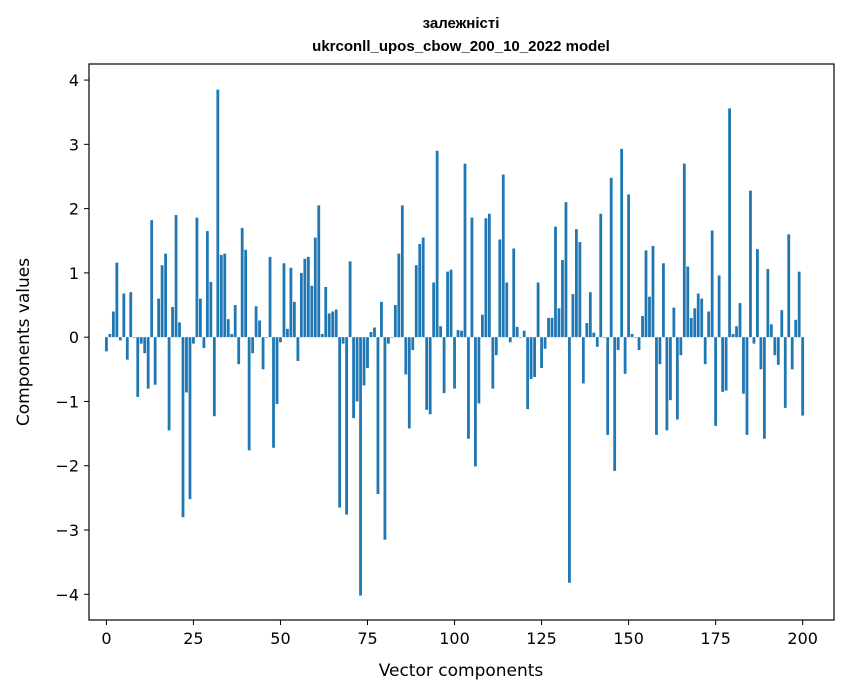  What do you see at coordinates (74, 273) in the screenshot?
I see `y-tick-label: 1` at bounding box center [74, 273].